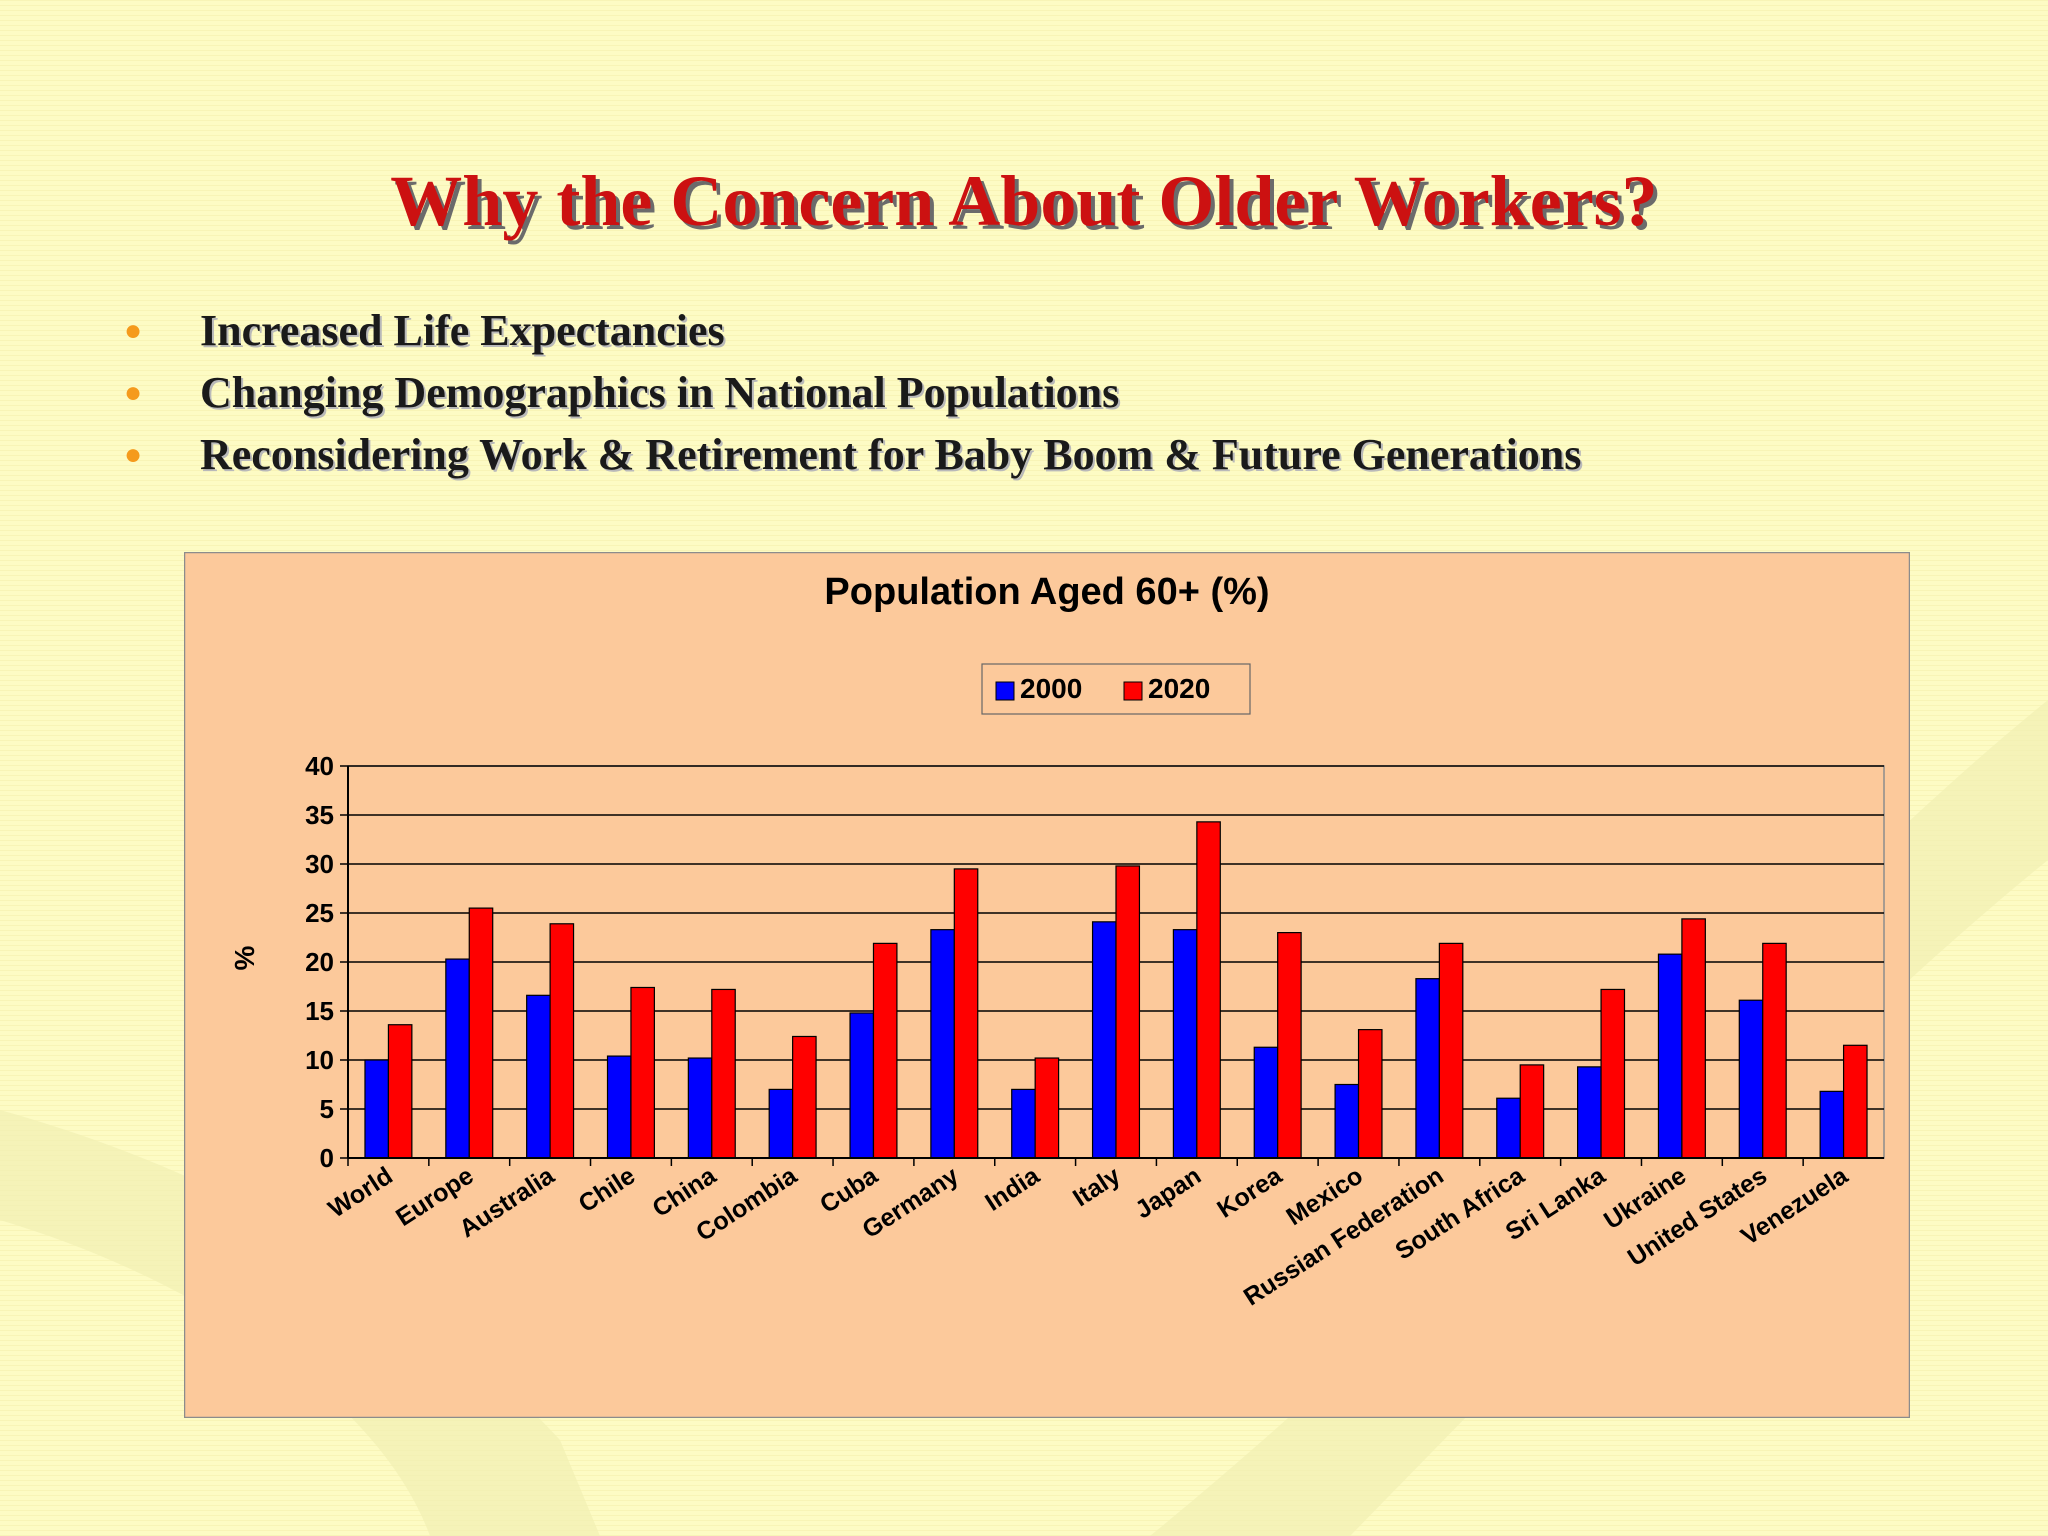 The image size is (2048, 1536). Describe the element at coordinates (1179, 688) in the screenshot. I see `legend-label-2020: 2020` at that location.